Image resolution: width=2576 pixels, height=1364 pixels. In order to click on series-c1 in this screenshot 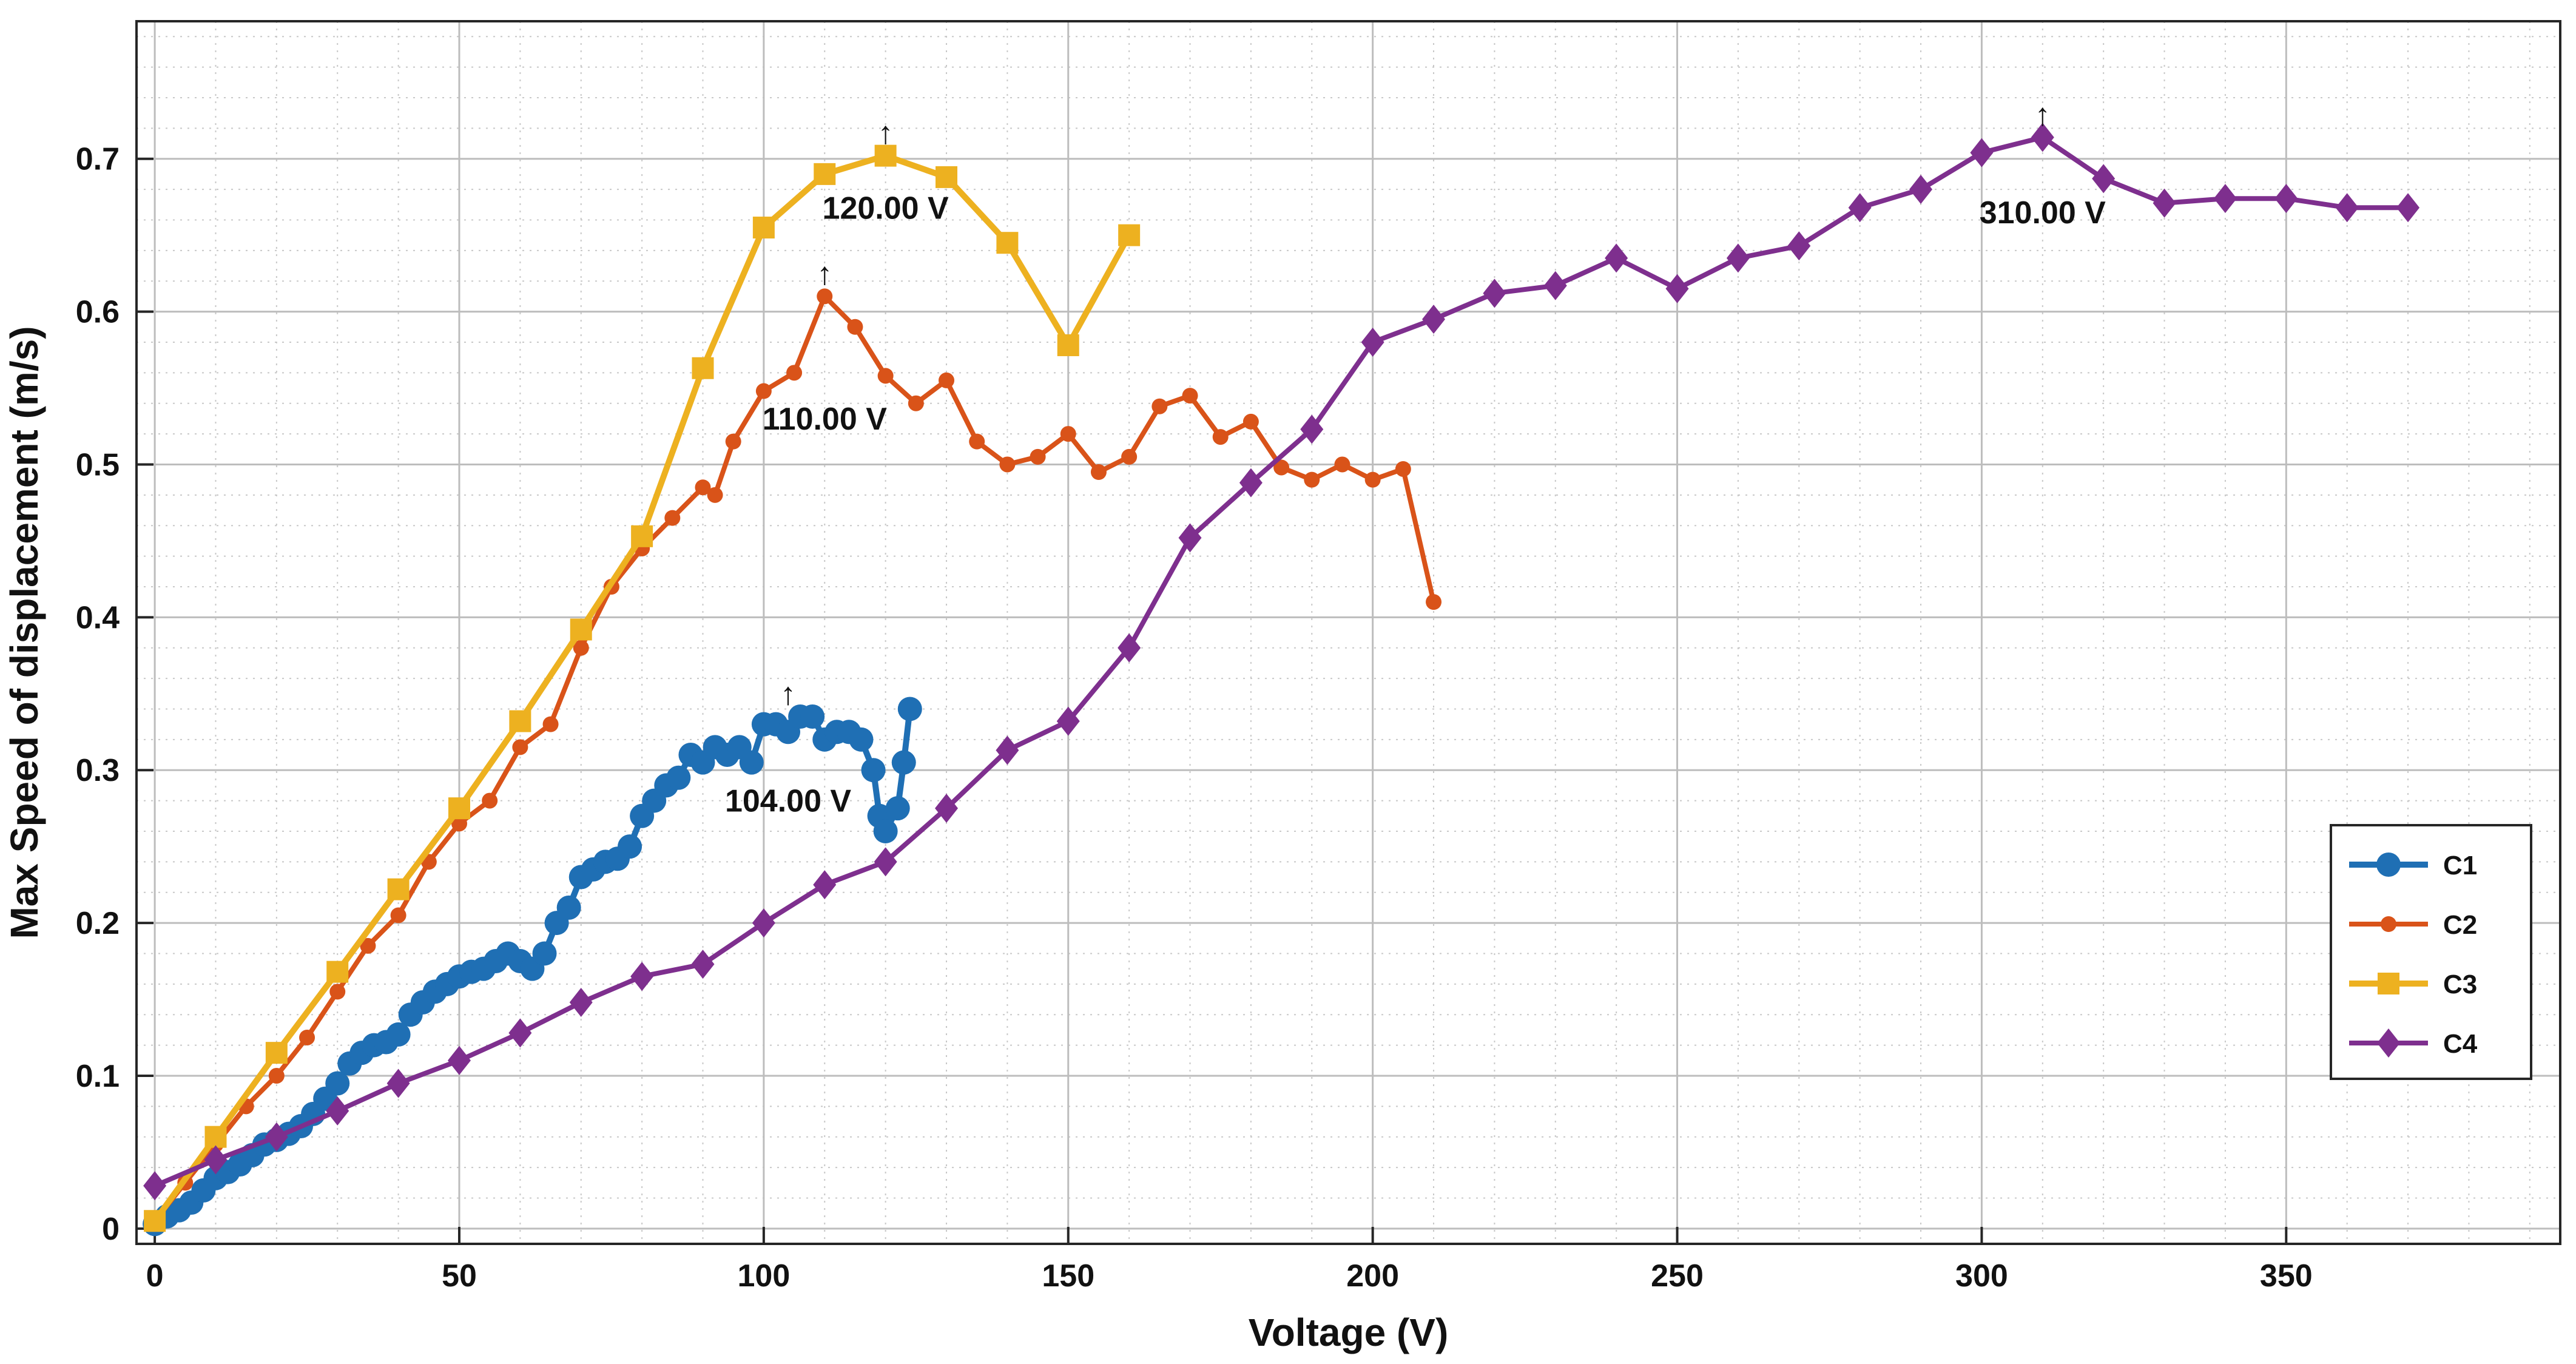, I will do `click(532, 967)`.